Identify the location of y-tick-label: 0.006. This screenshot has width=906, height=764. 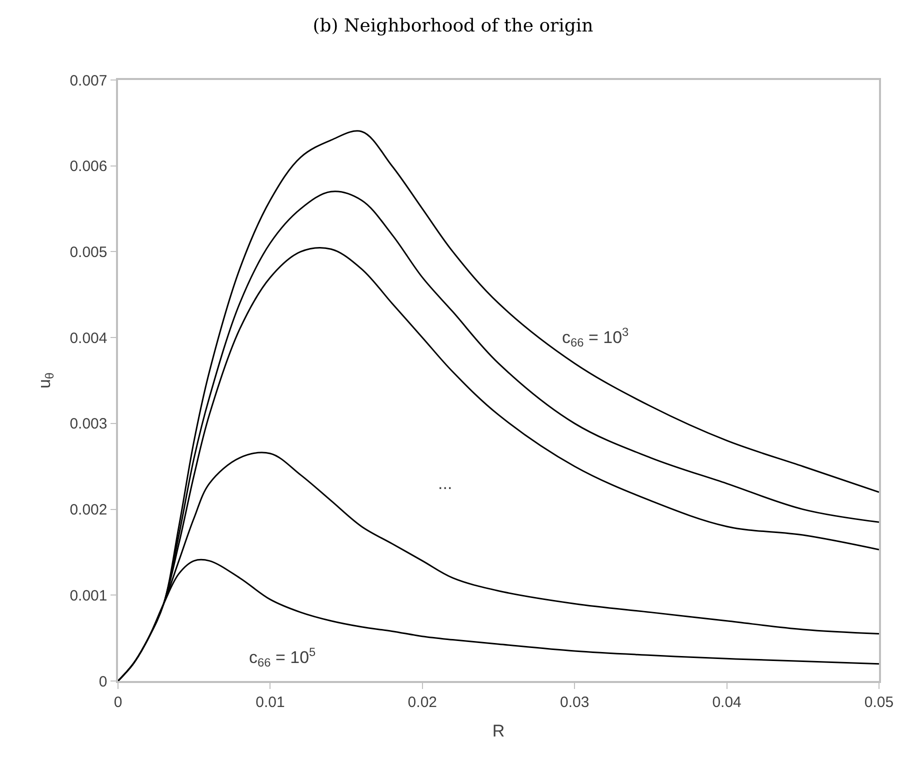
(89, 167).